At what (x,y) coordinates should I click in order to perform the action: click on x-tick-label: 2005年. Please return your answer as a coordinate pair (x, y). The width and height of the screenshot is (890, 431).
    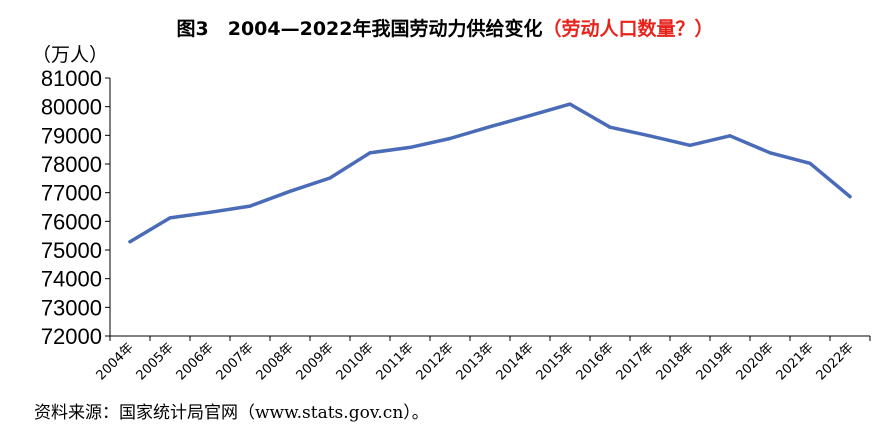
    Looking at the image, I should click on (155, 361).